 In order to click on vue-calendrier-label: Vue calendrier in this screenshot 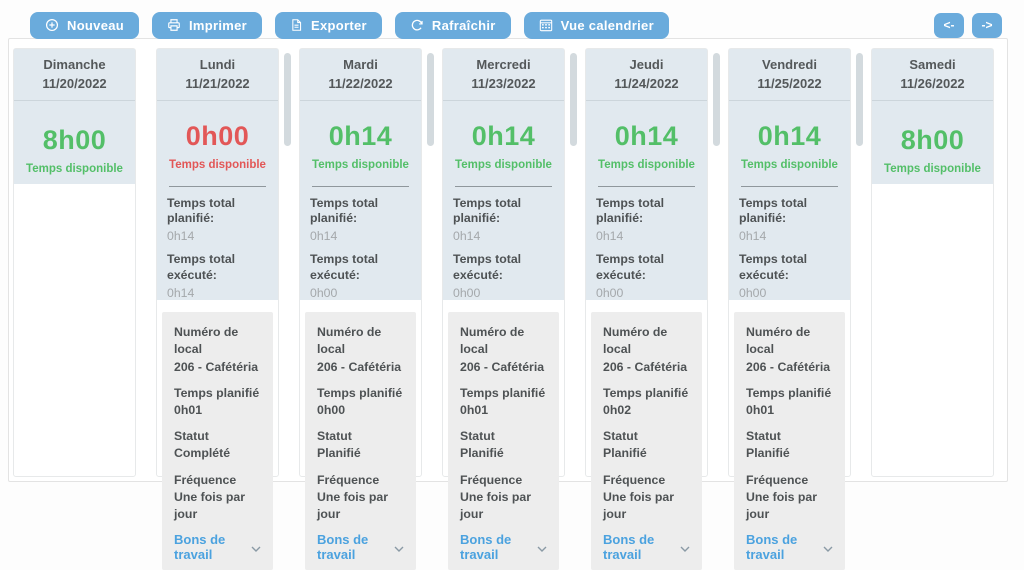, I will do `click(607, 25)`.